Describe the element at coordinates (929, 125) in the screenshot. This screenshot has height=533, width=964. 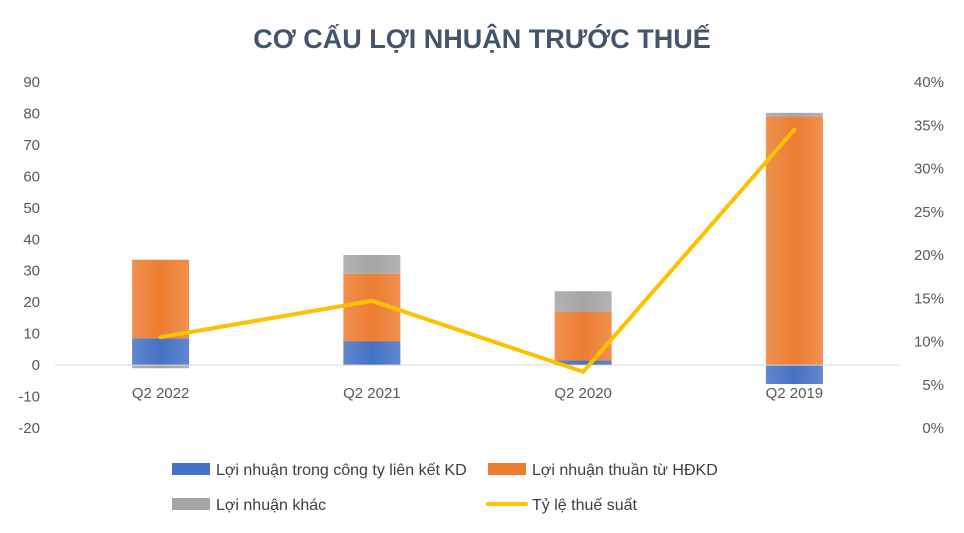
I see `right-tick-label: 35%` at that location.